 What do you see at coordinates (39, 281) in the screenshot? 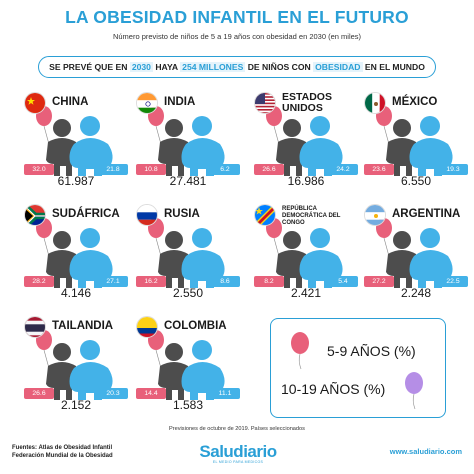
I see `percent-5-9: 28.2` at bounding box center [39, 281].